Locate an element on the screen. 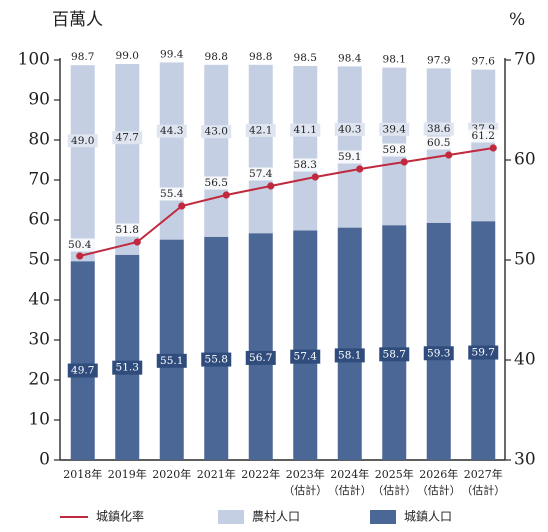 The height and width of the screenshot is (532, 548). left-tick-label: 10 is located at coordinates (39, 420).